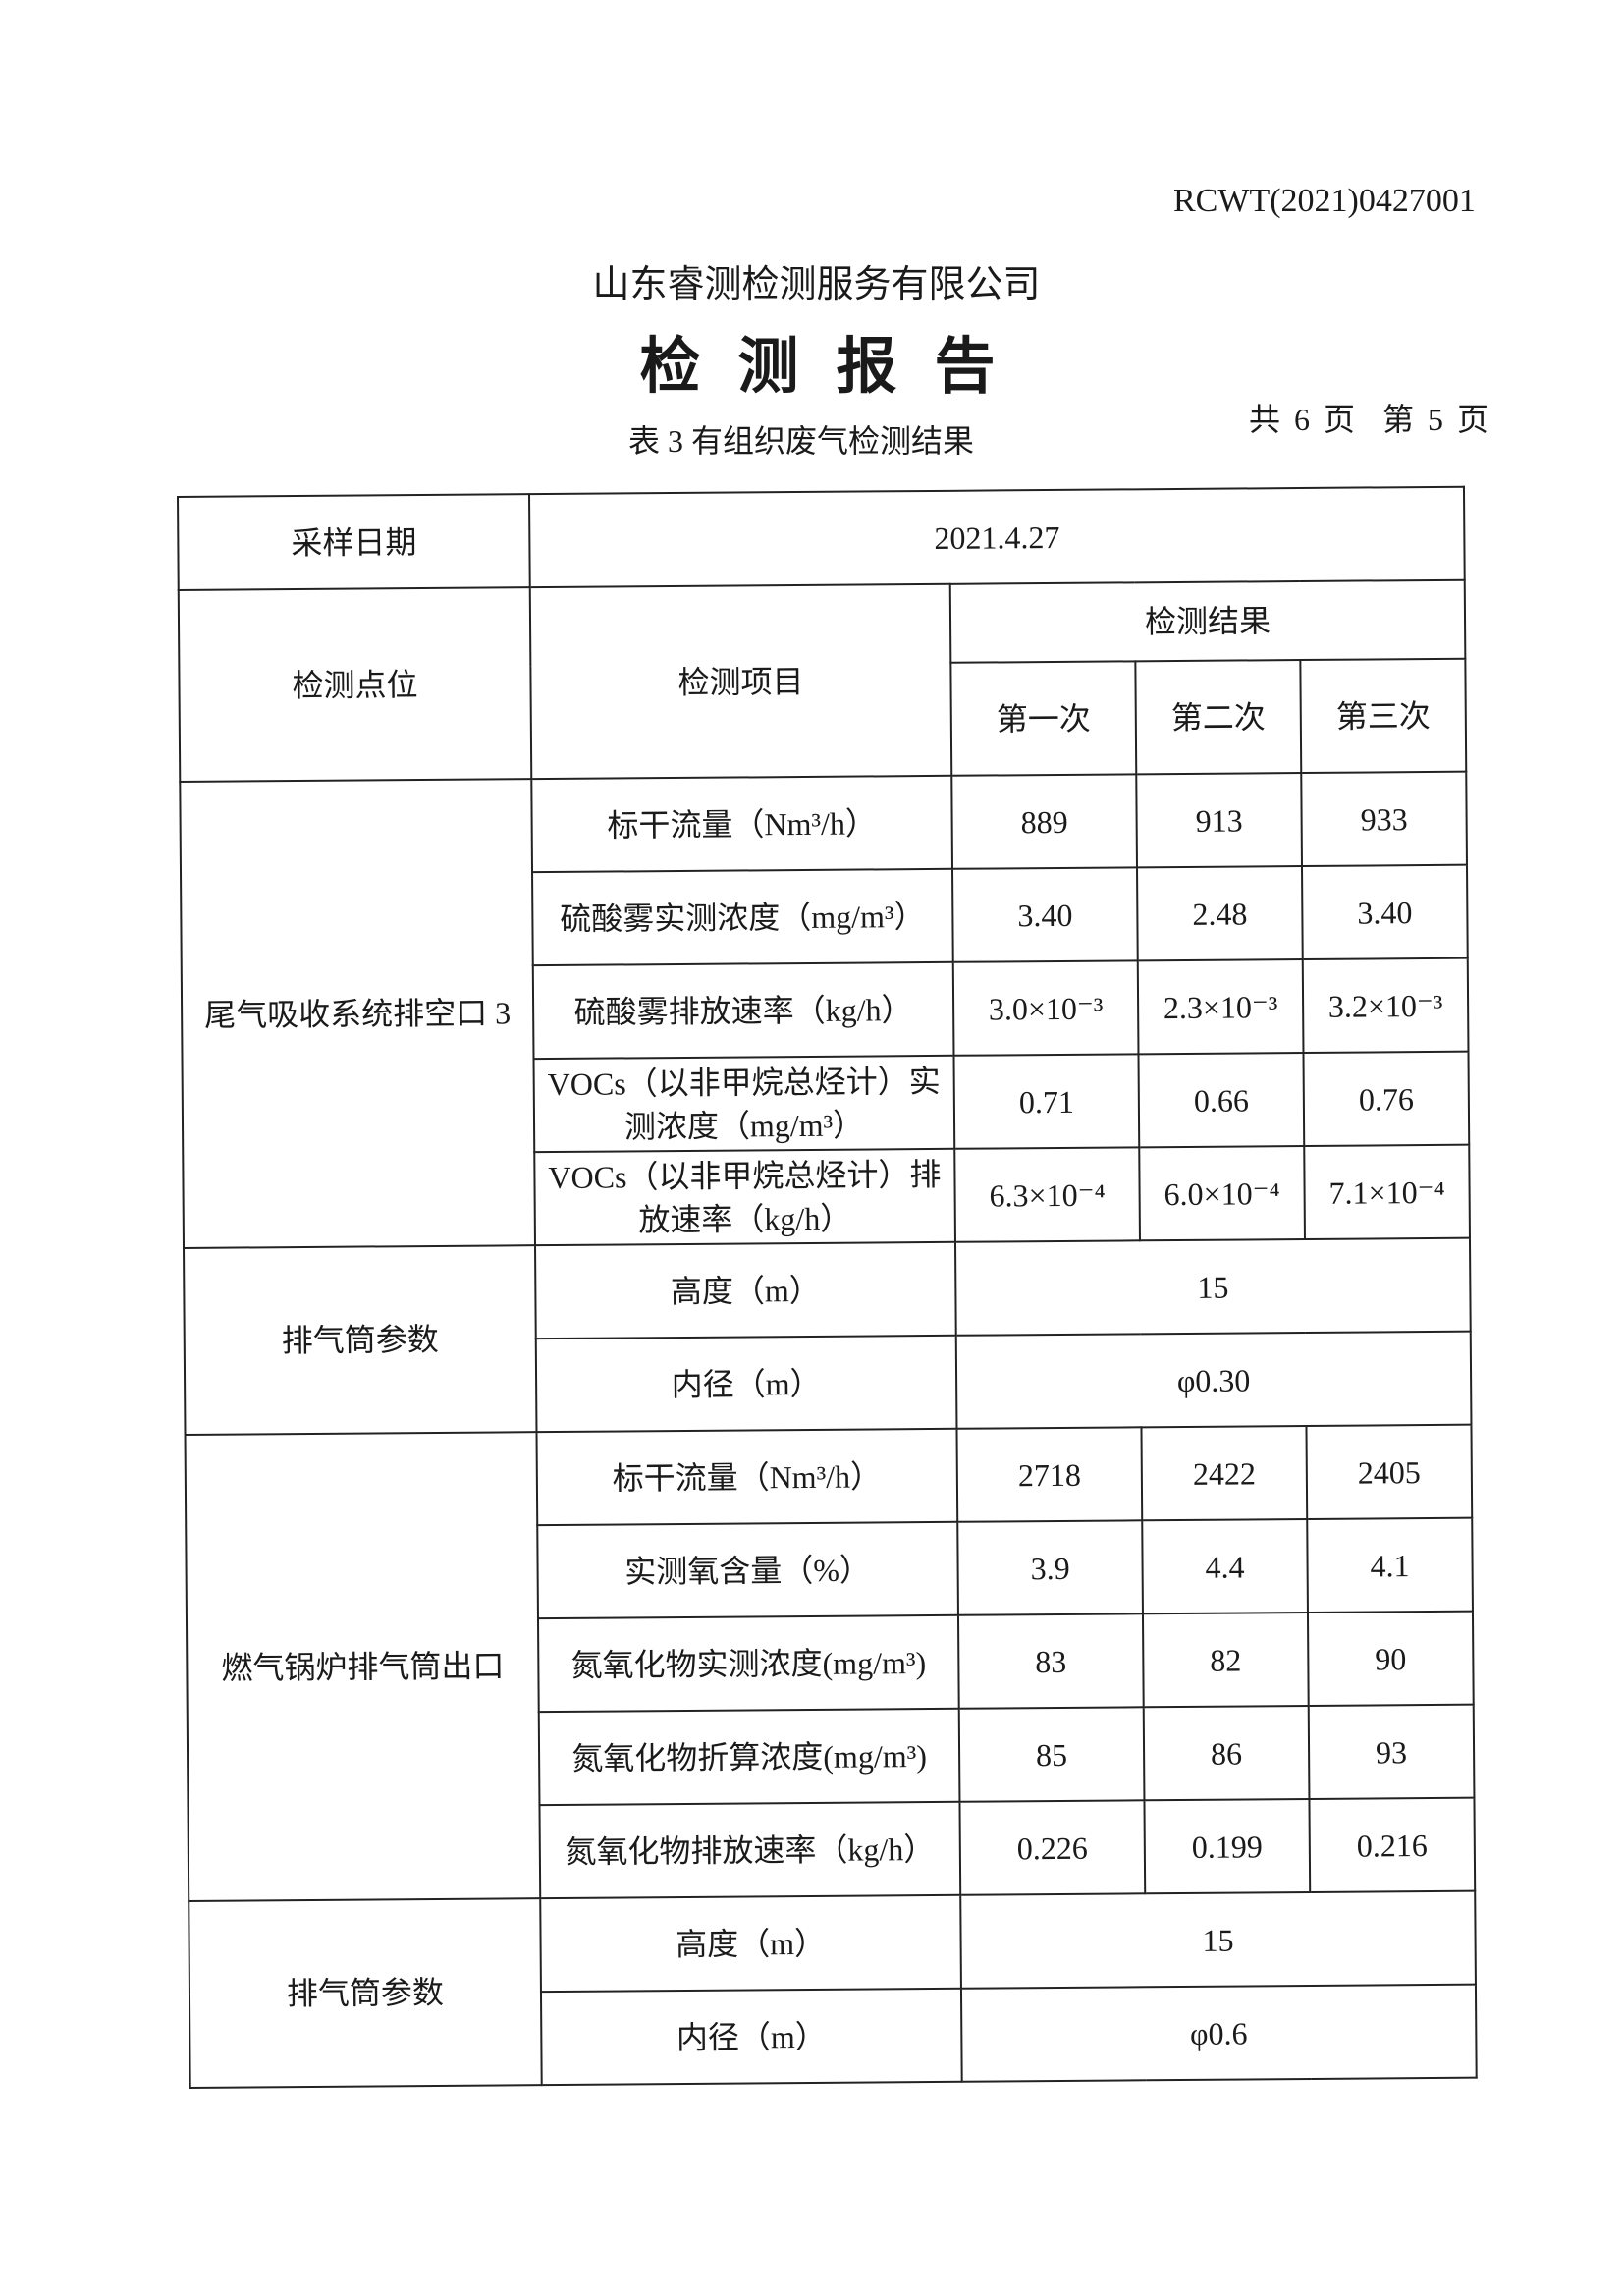 The width and height of the screenshot is (1623, 2296). I want to click on header-run-3: 第三次, so click(1384, 716).